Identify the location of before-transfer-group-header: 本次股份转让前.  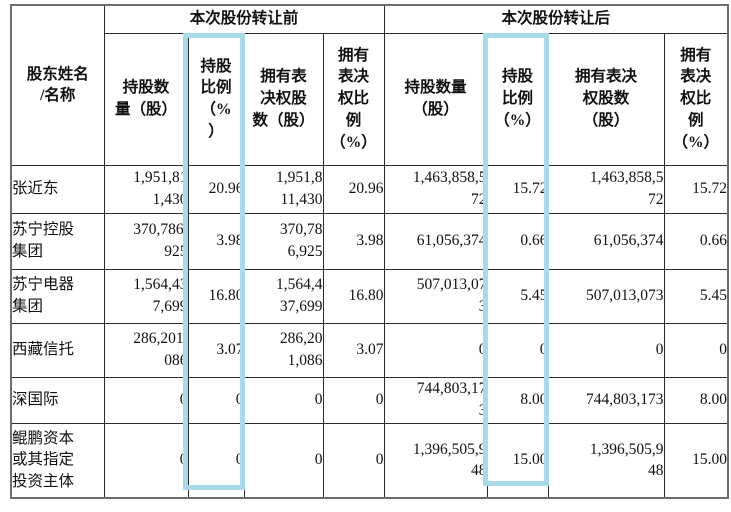
(244, 19).